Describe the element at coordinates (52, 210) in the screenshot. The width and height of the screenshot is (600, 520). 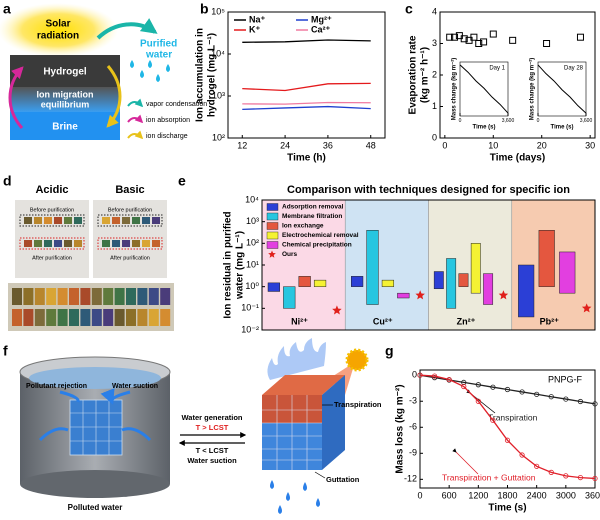
I see `paper-text: Before purification` at that location.